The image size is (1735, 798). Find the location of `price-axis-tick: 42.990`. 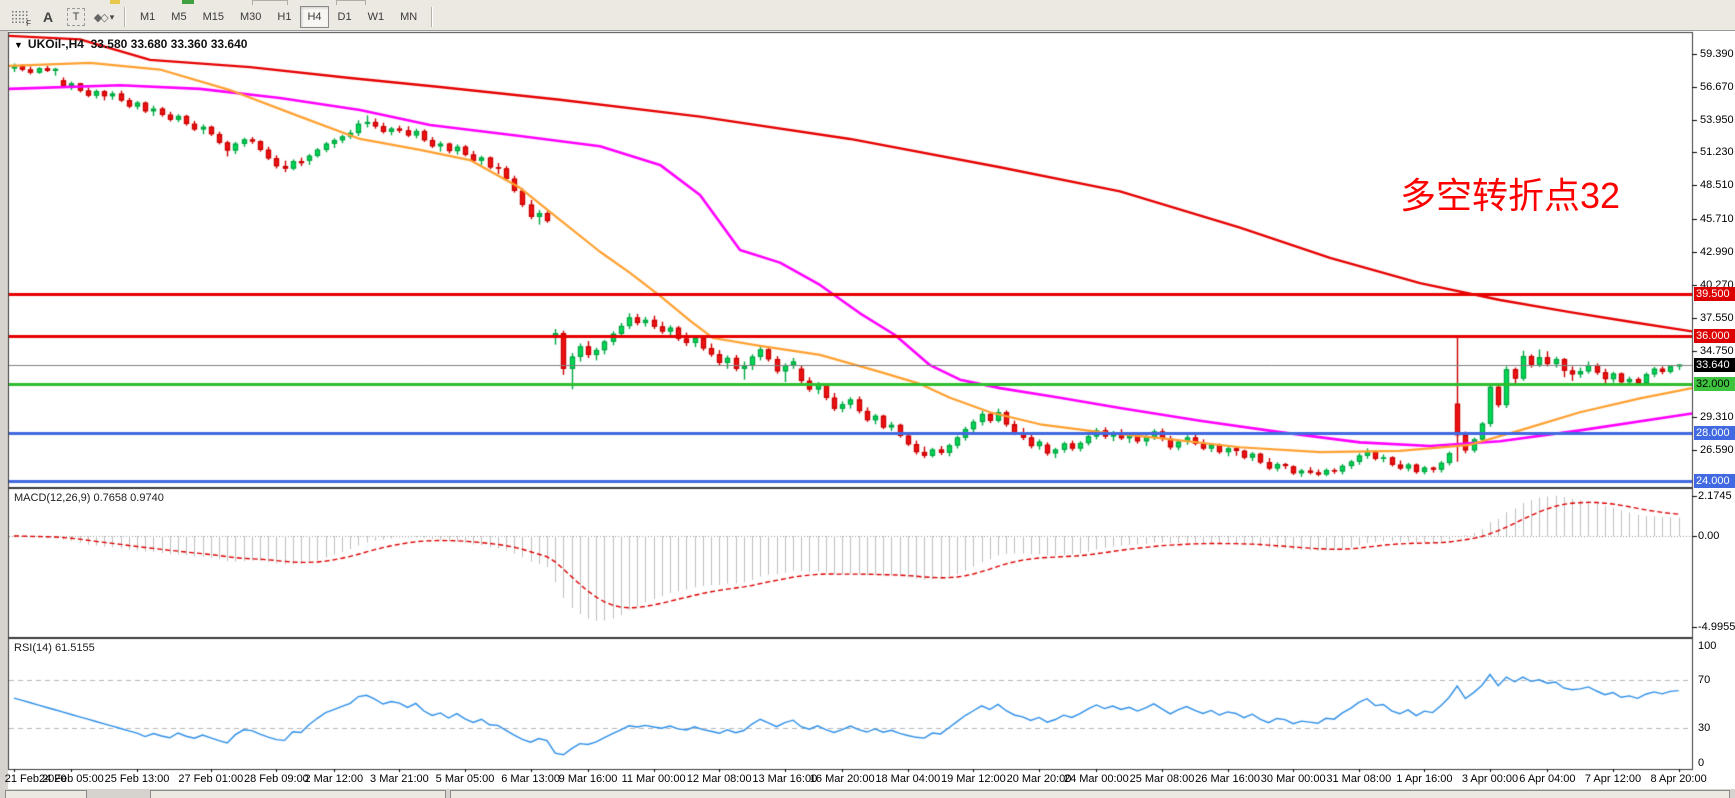

price-axis-tick: 42.990 is located at coordinates (1717, 251).